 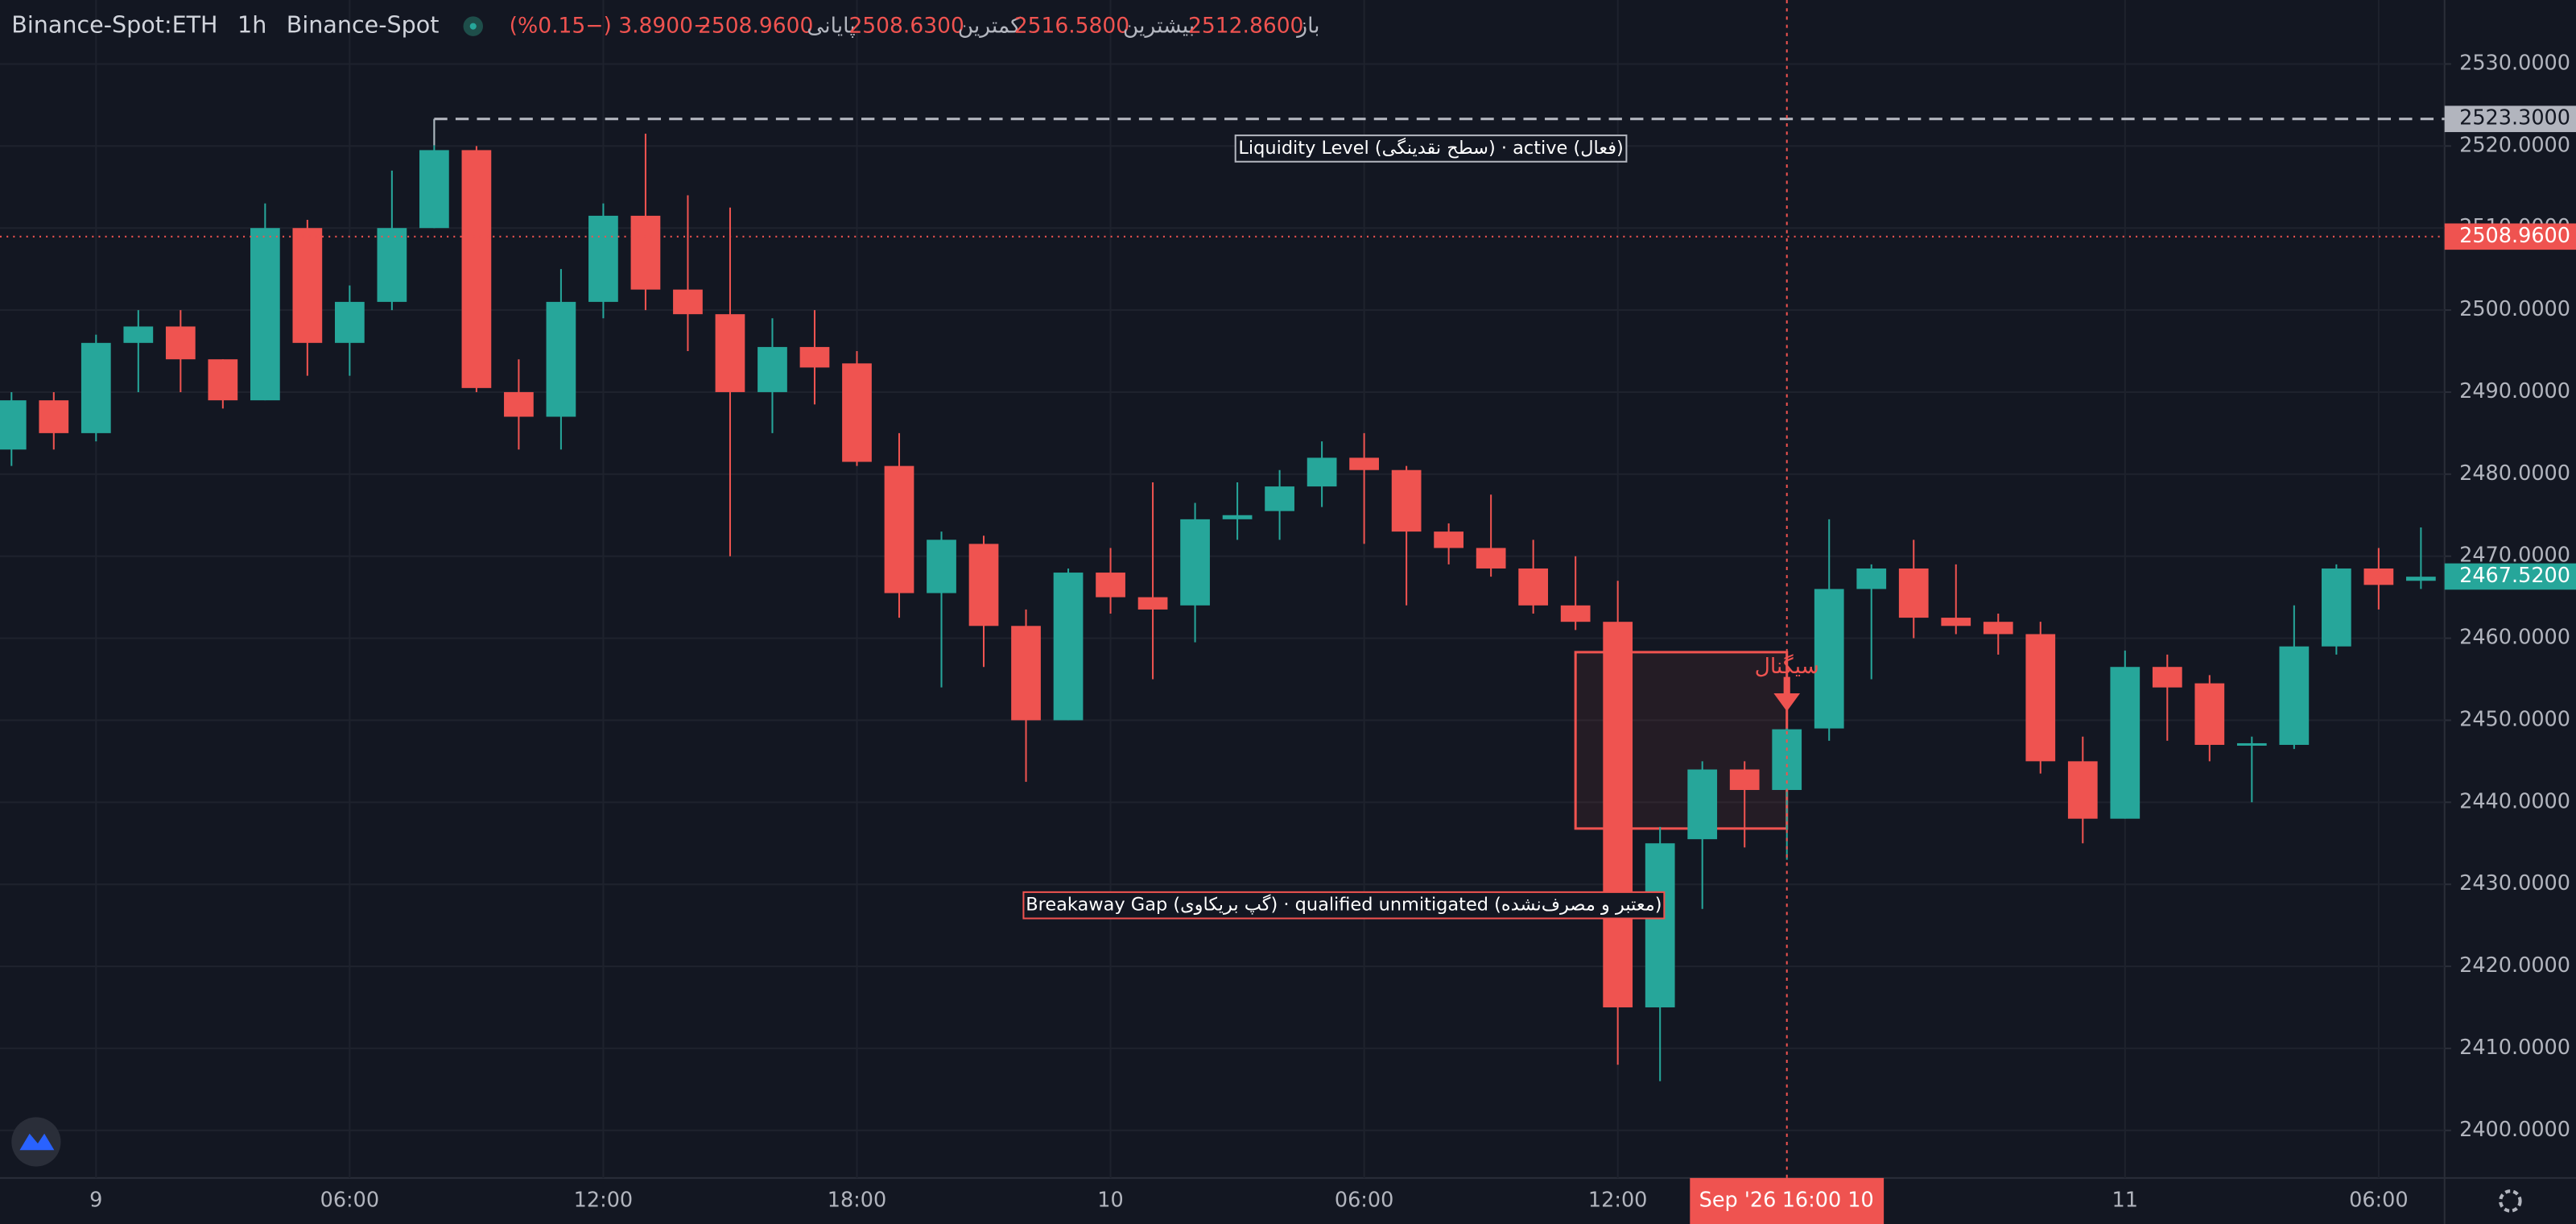 What do you see at coordinates (252, 25) in the screenshot?
I see `header-item: 1h` at bounding box center [252, 25].